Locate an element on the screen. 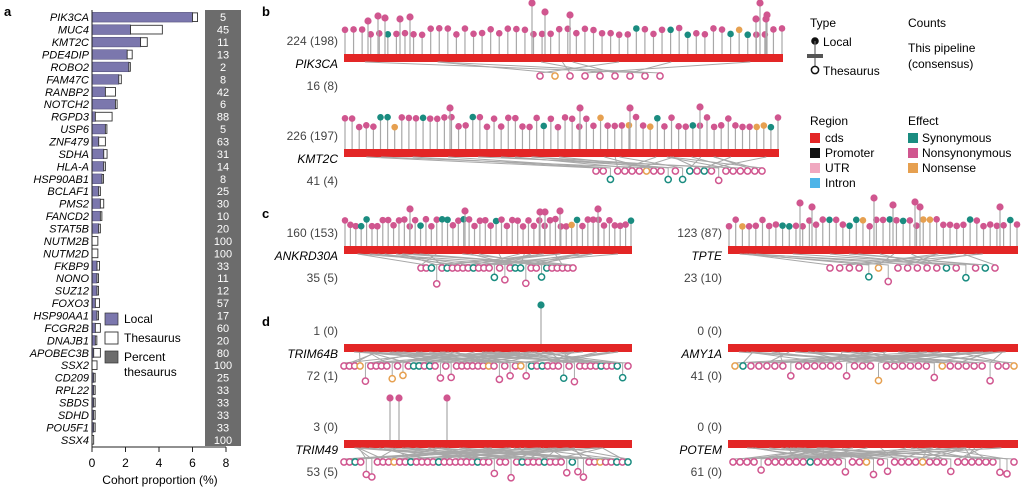 The width and height of the screenshot is (1025, 499). percent-thesaurus-USP6: 5 is located at coordinates (223, 130).